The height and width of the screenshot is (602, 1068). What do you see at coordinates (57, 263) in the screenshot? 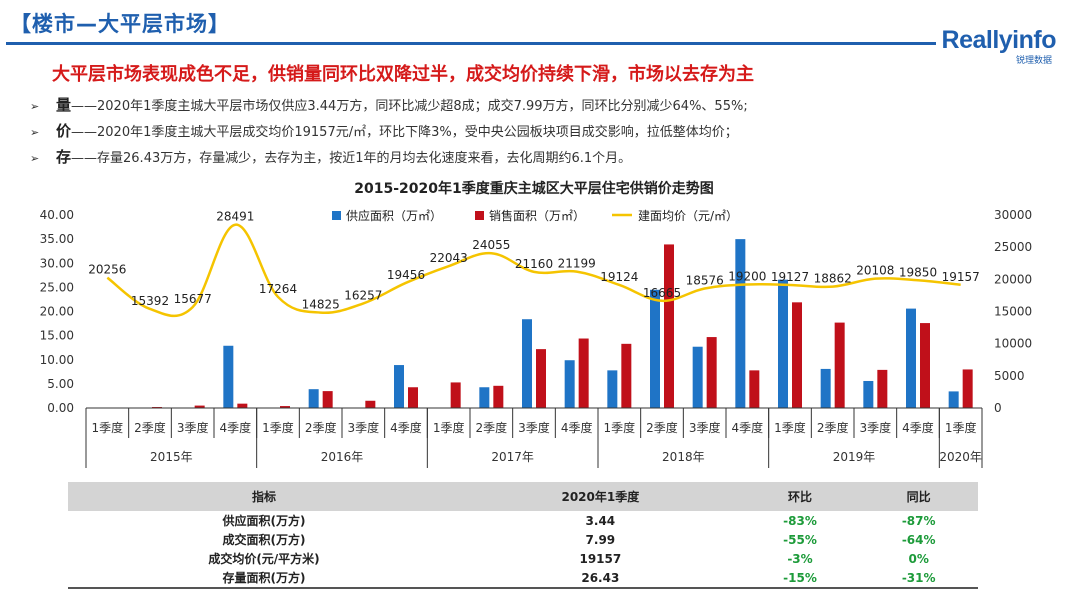
I see `y-left-tick-label: 30.00` at bounding box center [57, 263].